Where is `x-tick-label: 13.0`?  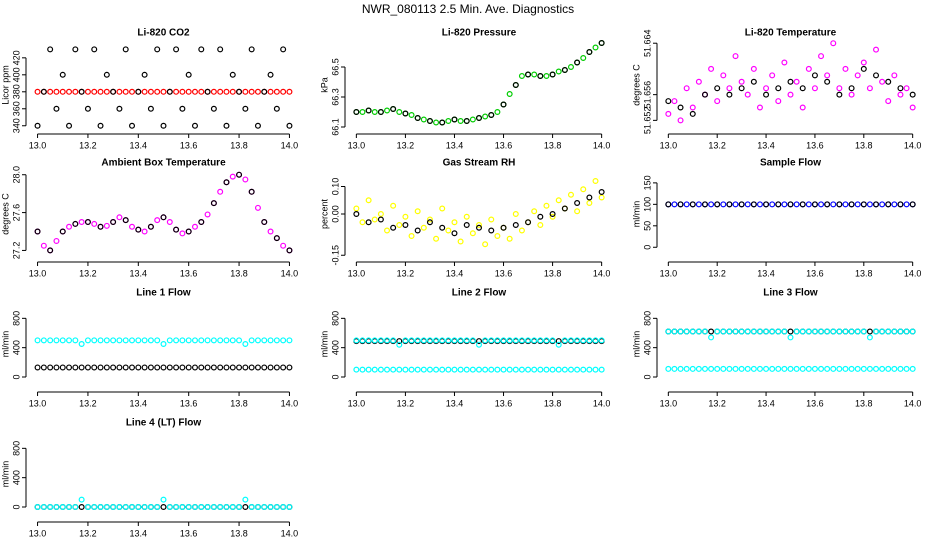 x-tick-label: 13.0 is located at coordinates (38, 403).